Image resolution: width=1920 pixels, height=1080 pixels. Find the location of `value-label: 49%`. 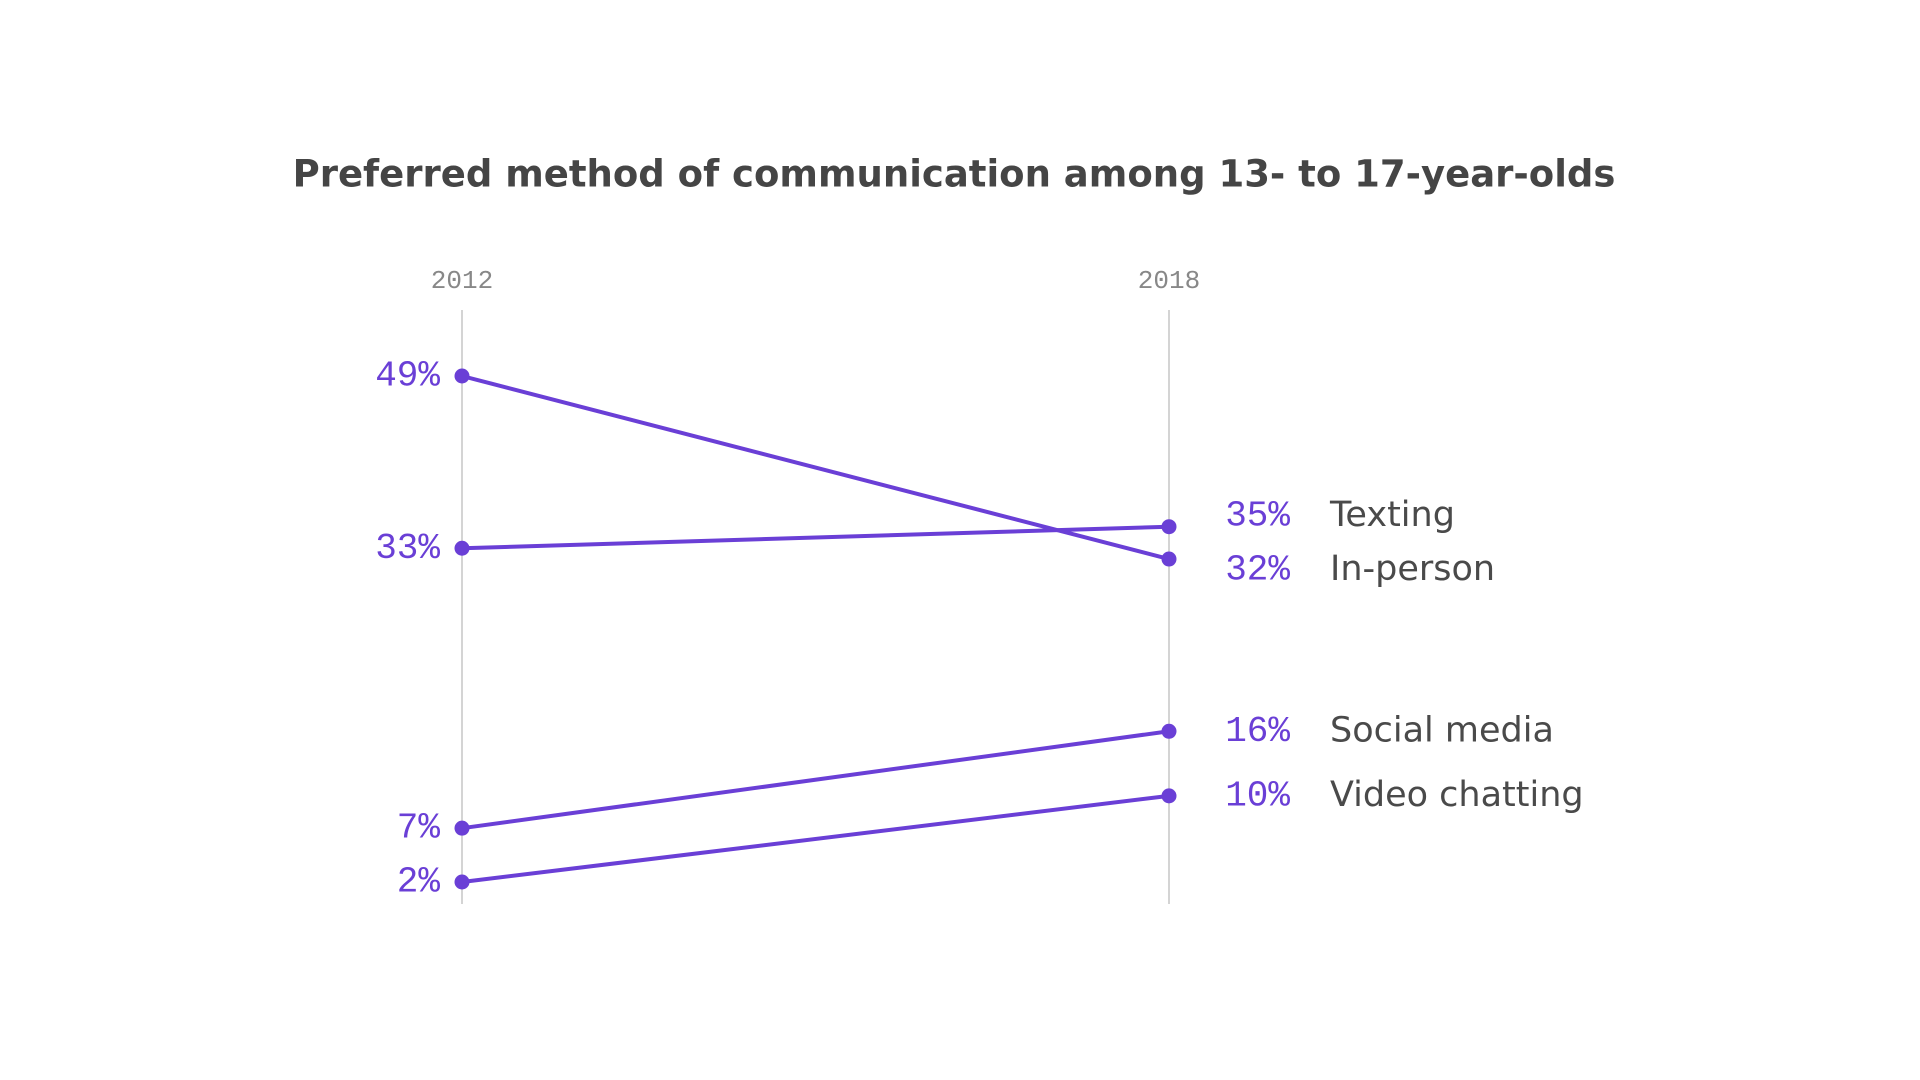

value-label: 49% is located at coordinates (407, 376).